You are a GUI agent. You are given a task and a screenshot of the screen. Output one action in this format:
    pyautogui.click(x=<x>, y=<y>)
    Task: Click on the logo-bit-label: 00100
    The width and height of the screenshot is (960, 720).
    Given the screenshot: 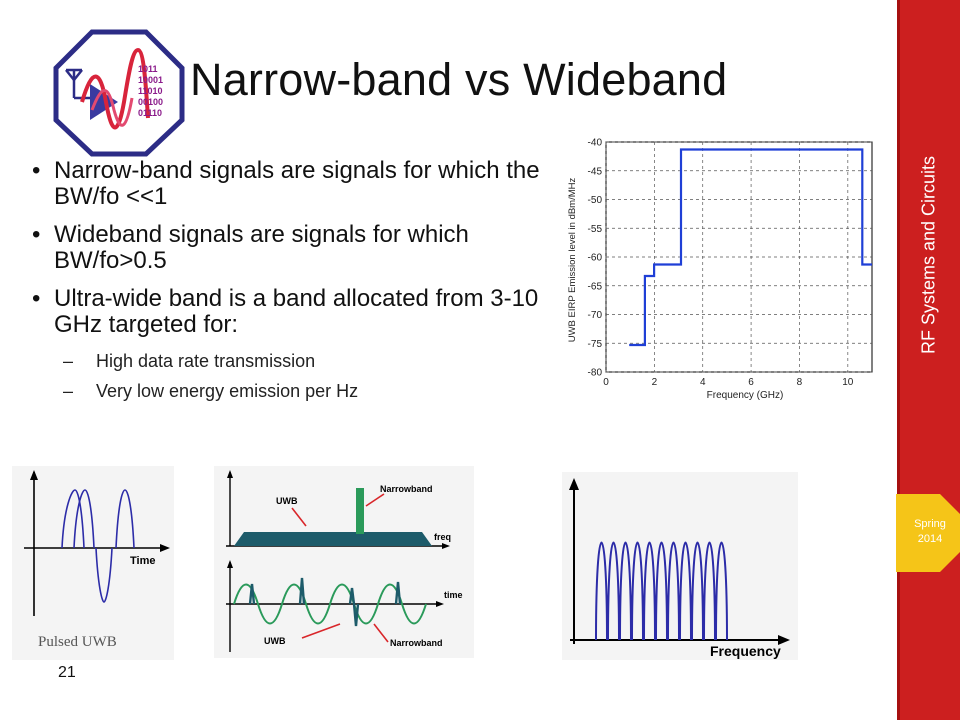 What is the action you would take?
    pyautogui.click(x=150, y=102)
    